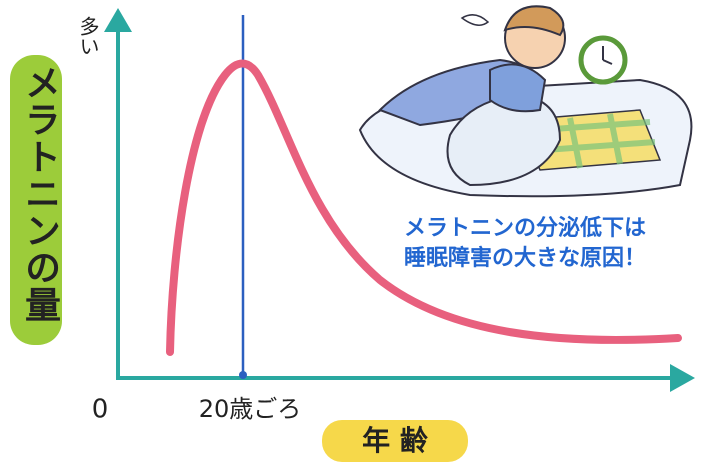  What do you see at coordinates (525, 228) in the screenshot?
I see `callout-line: メラトニンの分泌低下は` at bounding box center [525, 228].